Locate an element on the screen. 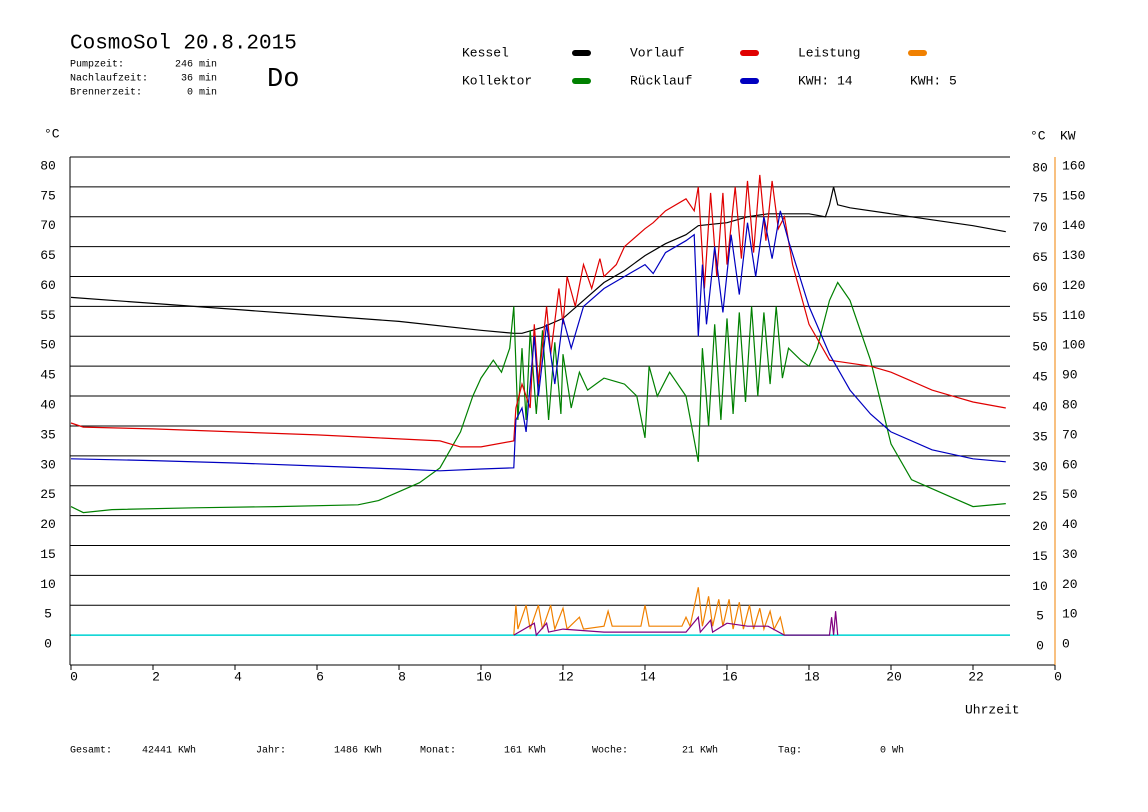  y2-tick-label: 90 is located at coordinates (1070, 375).